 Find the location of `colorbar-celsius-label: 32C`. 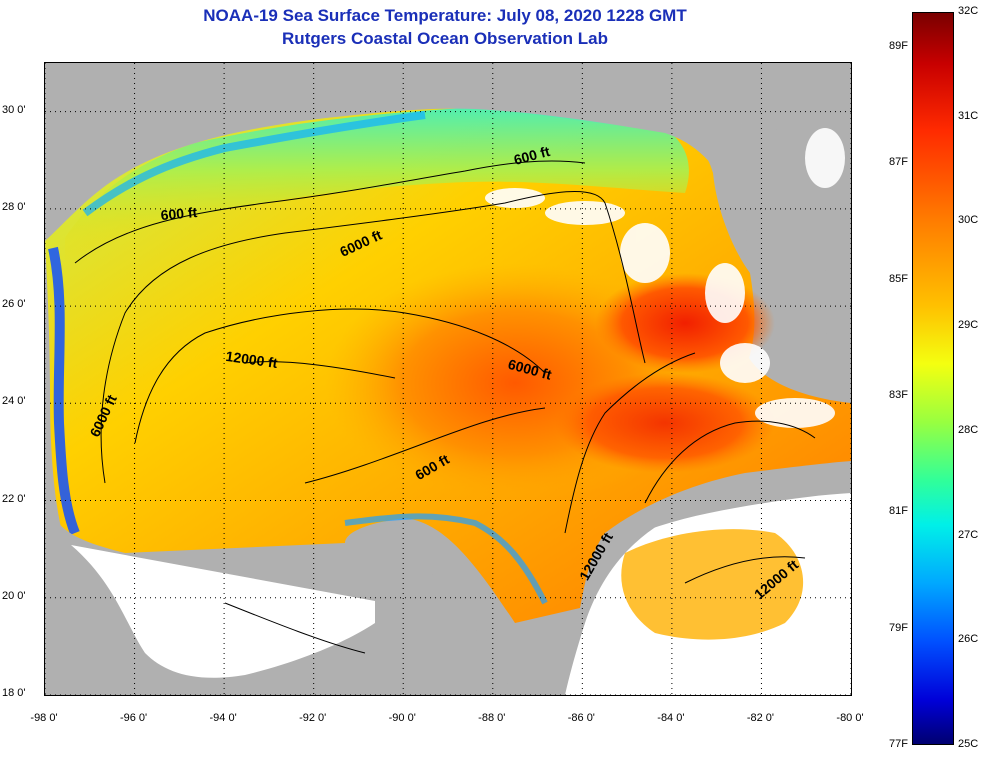

colorbar-celsius-label: 32C is located at coordinates (968, 11).